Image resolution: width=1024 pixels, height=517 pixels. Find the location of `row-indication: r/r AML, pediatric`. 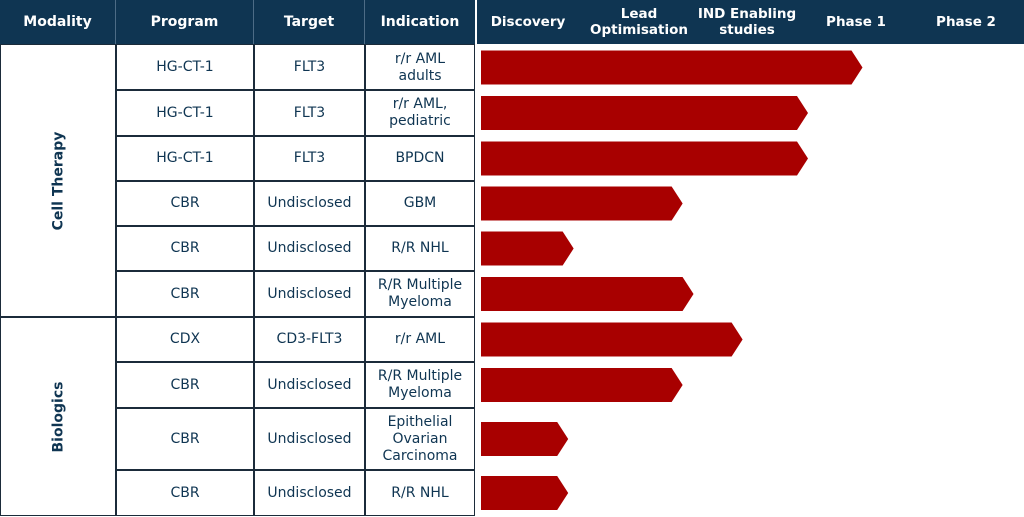

row-indication: r/r AML, pediatric is located at coordinates (420, 112).